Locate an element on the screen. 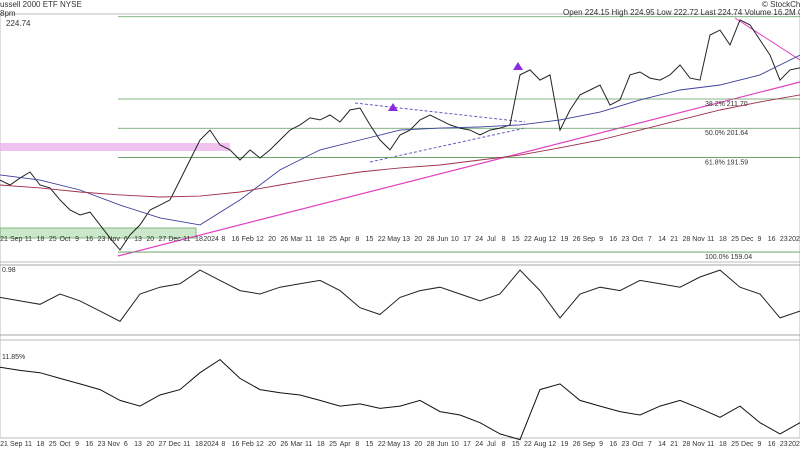  x-tick-label: 6 is located at coordinates (126, 444).